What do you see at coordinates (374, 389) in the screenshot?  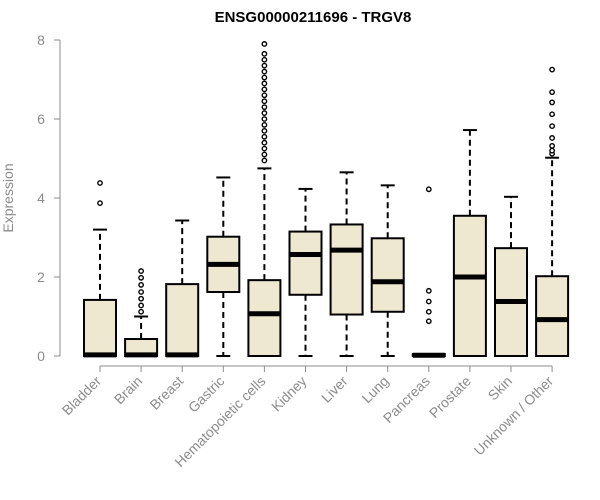 I see `x-tick-label: Lung` at bounding box center [374, 389].